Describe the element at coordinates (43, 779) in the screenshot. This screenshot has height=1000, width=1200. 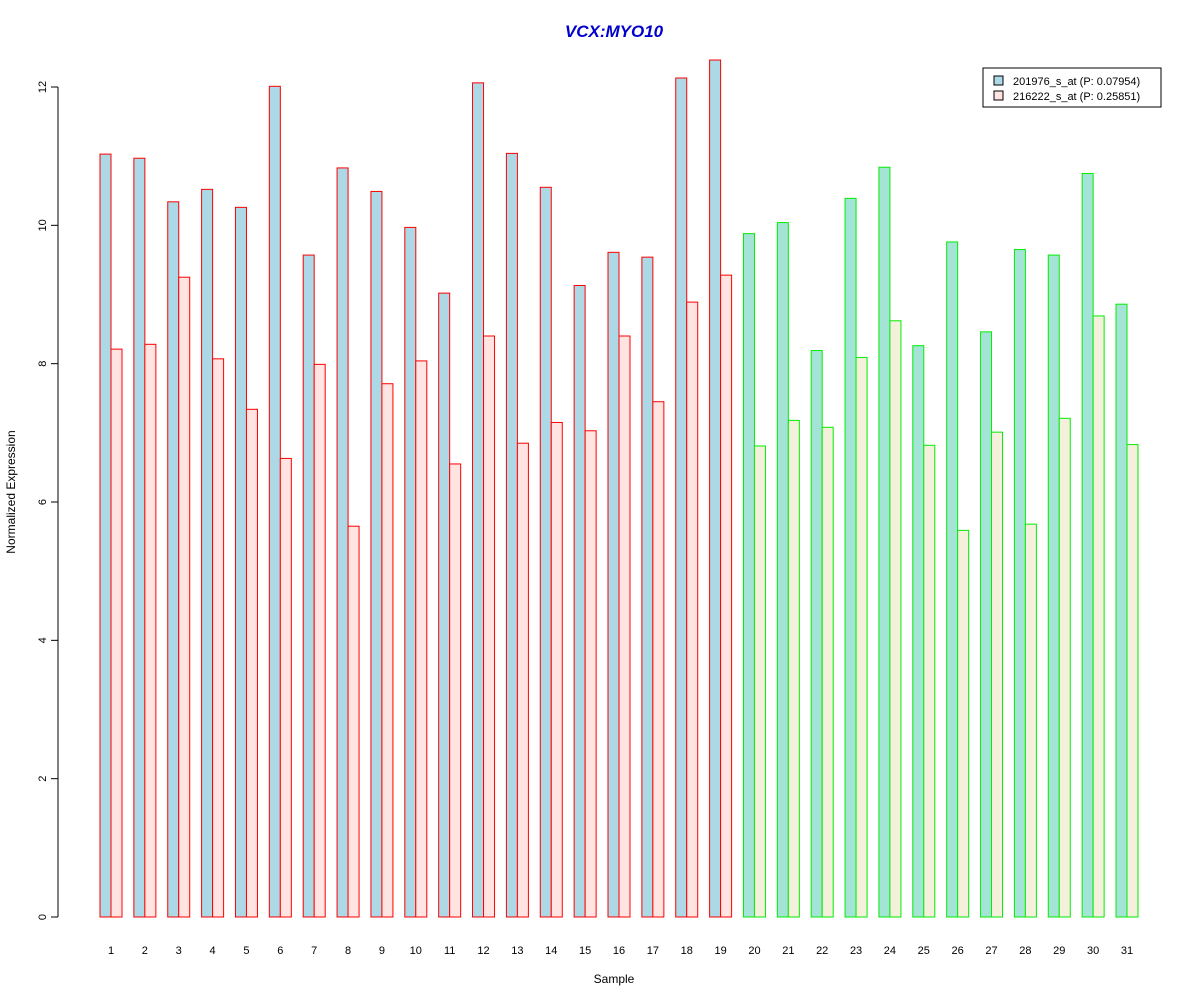
I see `y-tick-label: 2` at that location.